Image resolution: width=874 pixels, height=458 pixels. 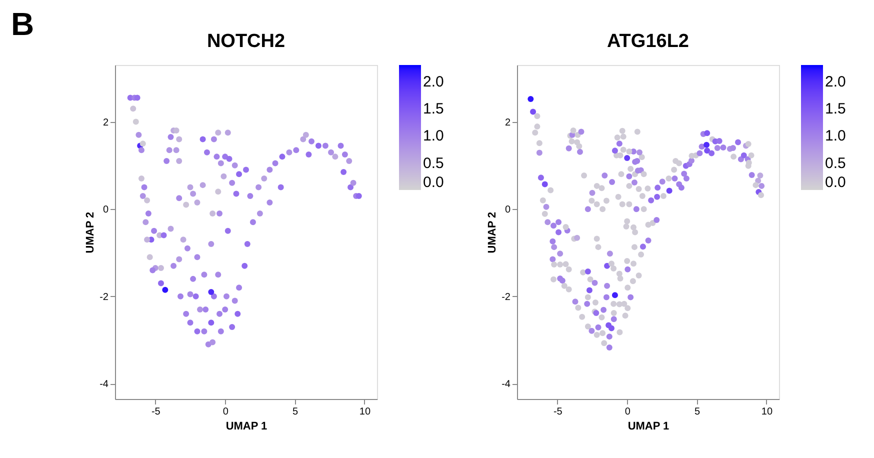 I want to click on chart-title: NOTCH2, so click(x=246, y=41).